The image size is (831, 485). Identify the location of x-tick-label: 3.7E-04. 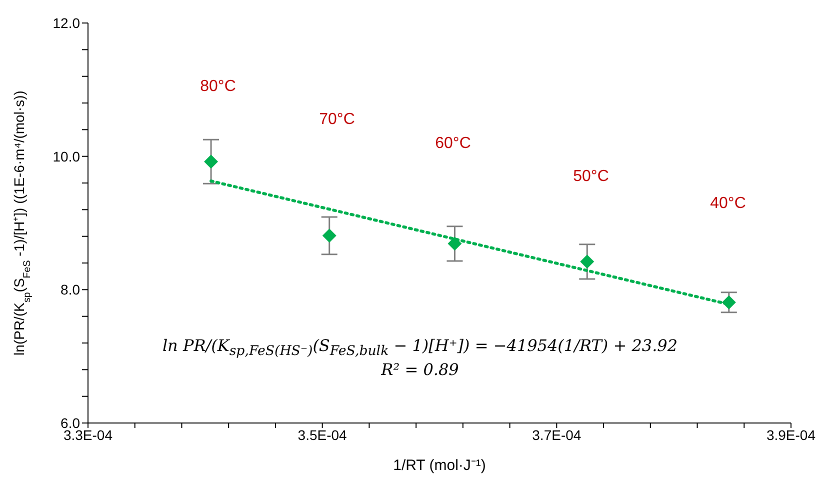
(557, 434).